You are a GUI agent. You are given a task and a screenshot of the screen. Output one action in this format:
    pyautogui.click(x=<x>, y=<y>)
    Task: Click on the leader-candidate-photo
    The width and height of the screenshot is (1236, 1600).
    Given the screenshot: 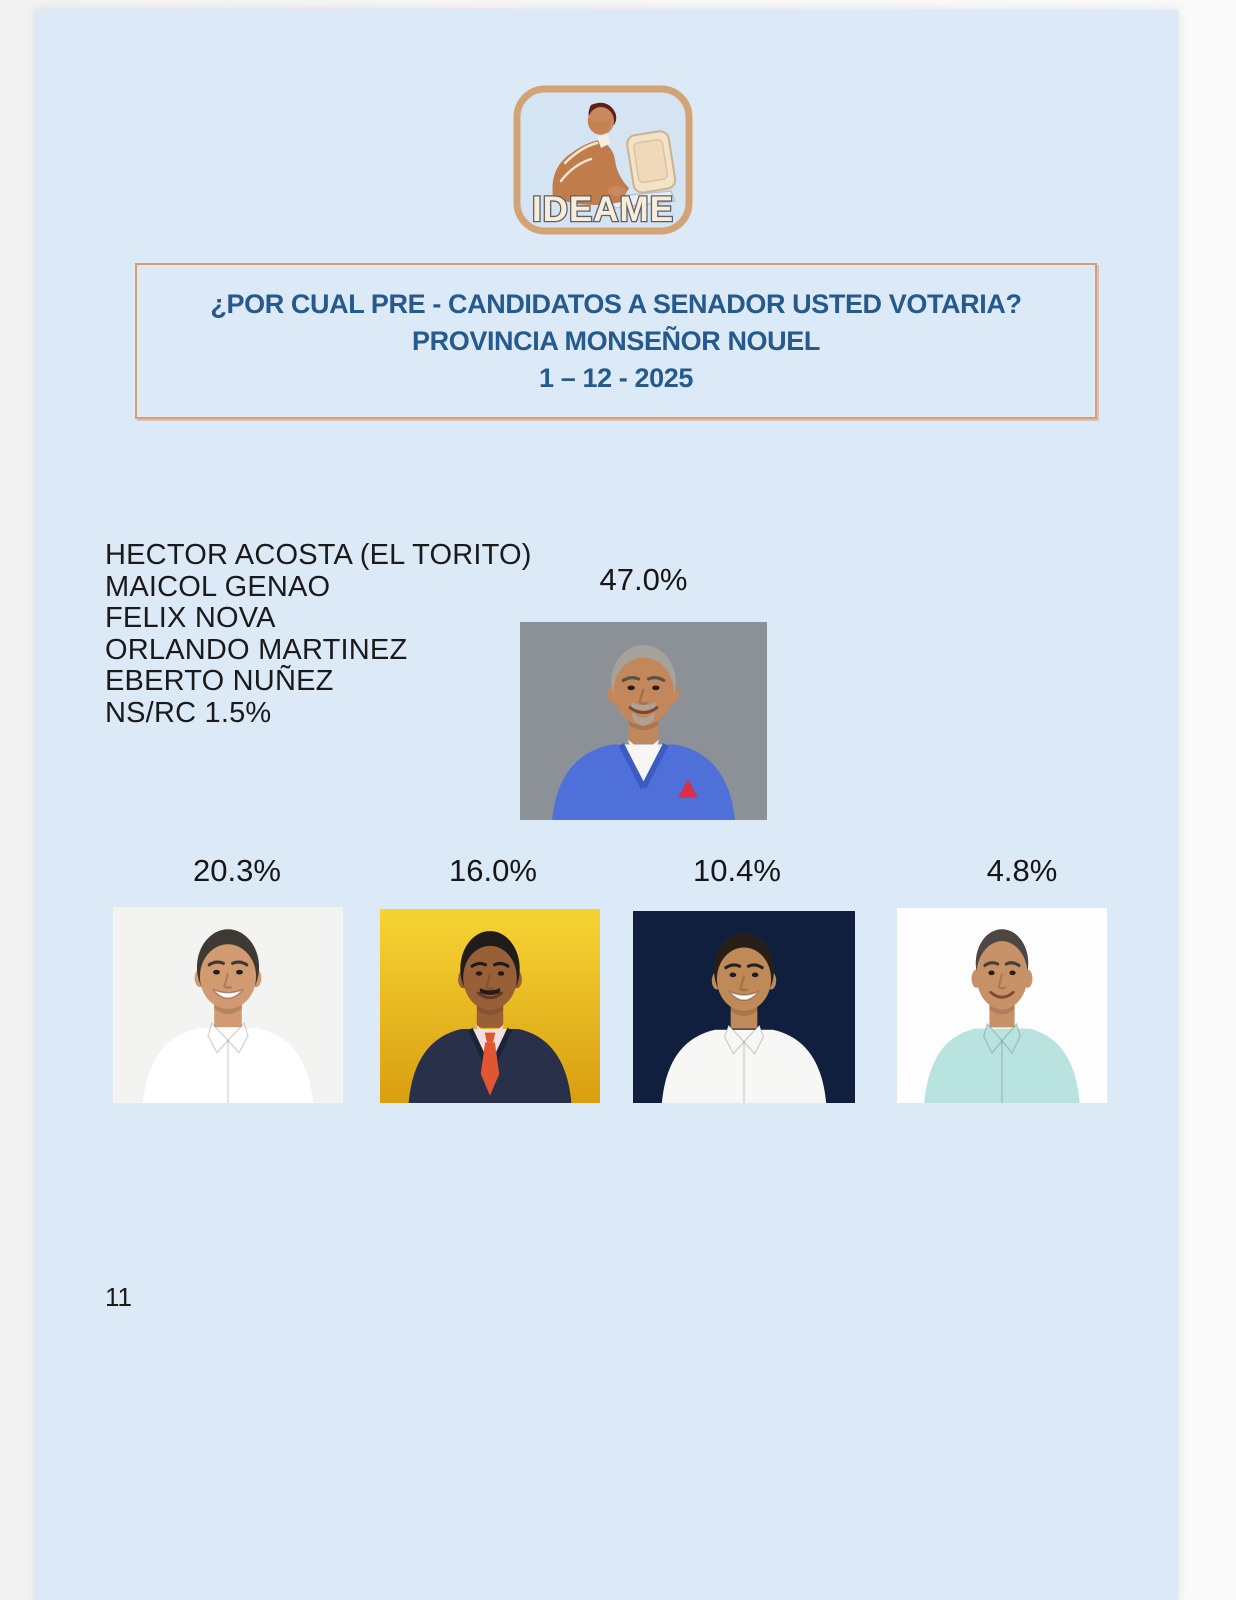 What is the action you would take?
    pyautogui.click(x=643, y=721)
    